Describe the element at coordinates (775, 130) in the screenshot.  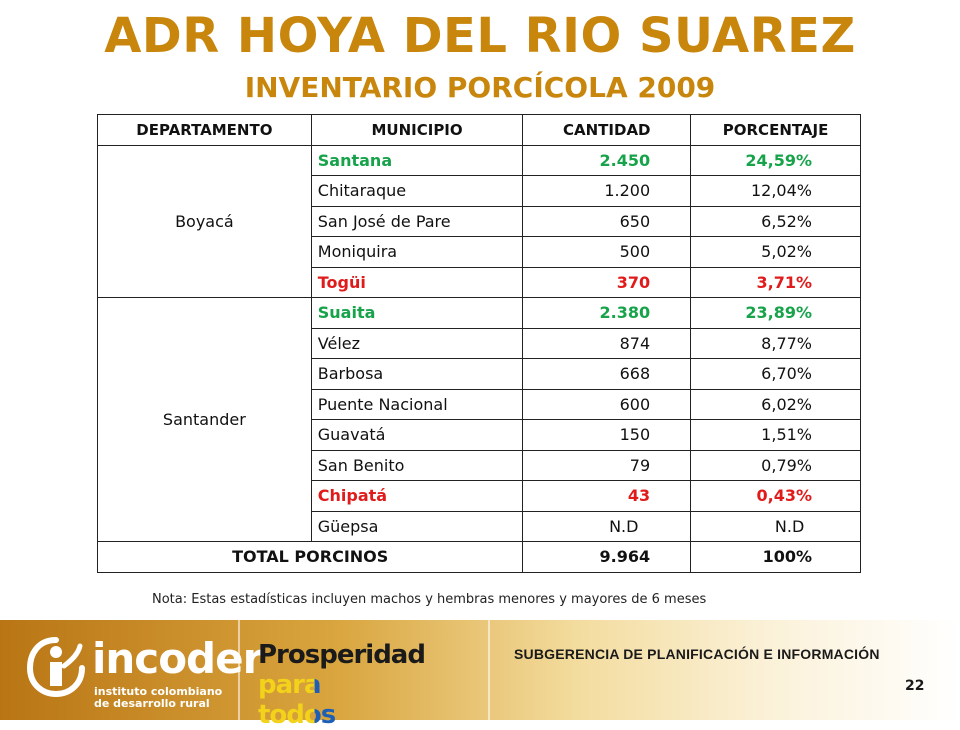
I see `header-porcentaje: PORCENTAJE` at that location.